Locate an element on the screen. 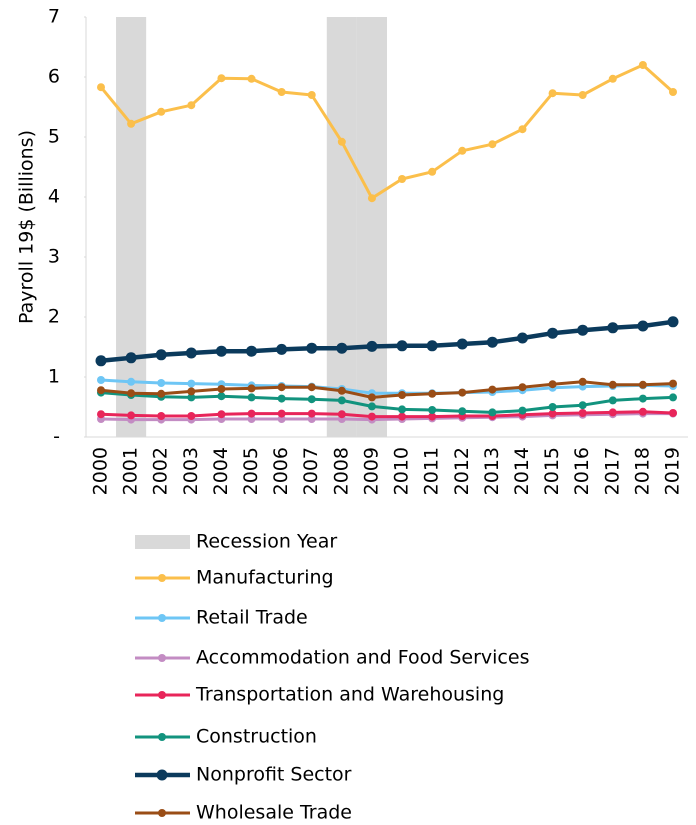 This screenshot has height=825, width=696. x-tick-label: 2011 is located at coordinates (432, 471).